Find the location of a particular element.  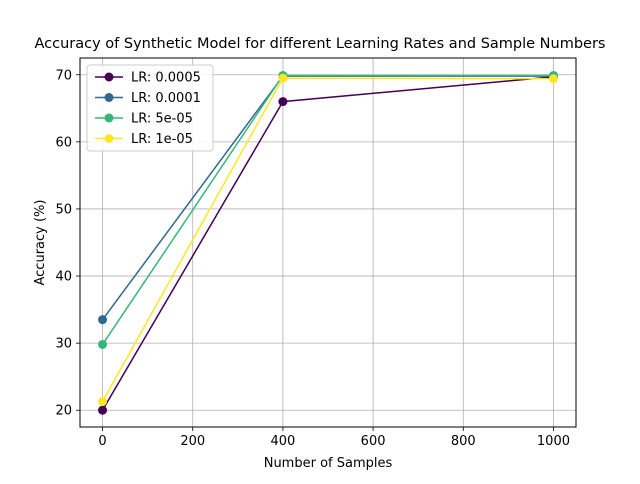

legend-label: LR: 1e-05 is located at coordinates (162, 139).